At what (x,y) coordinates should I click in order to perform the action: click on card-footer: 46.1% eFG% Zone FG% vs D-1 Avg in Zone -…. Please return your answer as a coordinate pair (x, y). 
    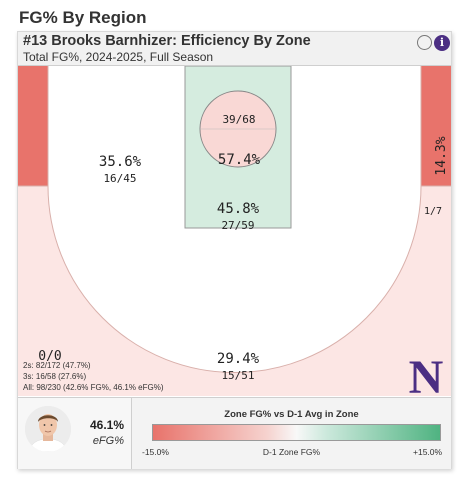
    Looking at the image, I should click on (234, 433).